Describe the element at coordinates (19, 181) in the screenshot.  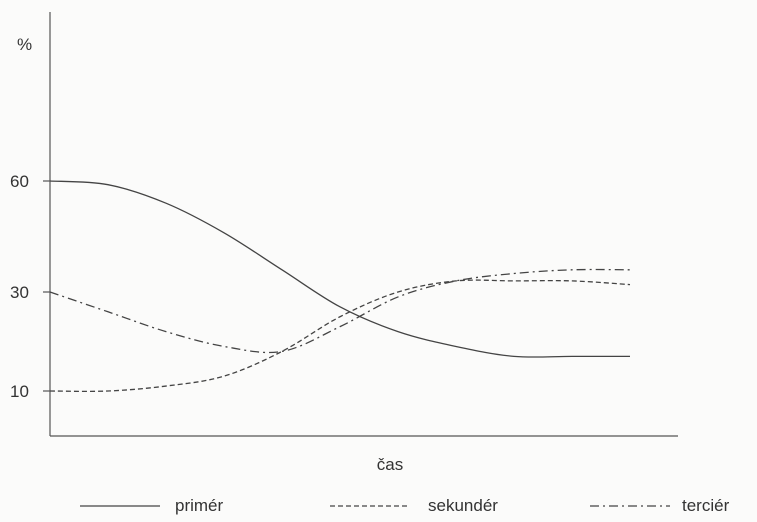
I see `y-tick-label: 60` at that location.